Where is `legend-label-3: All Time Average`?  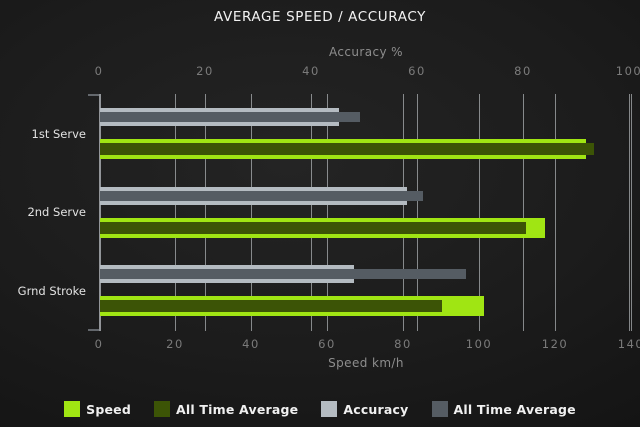 legend-label-3: All Time Average is located at coordinates (514, 409).